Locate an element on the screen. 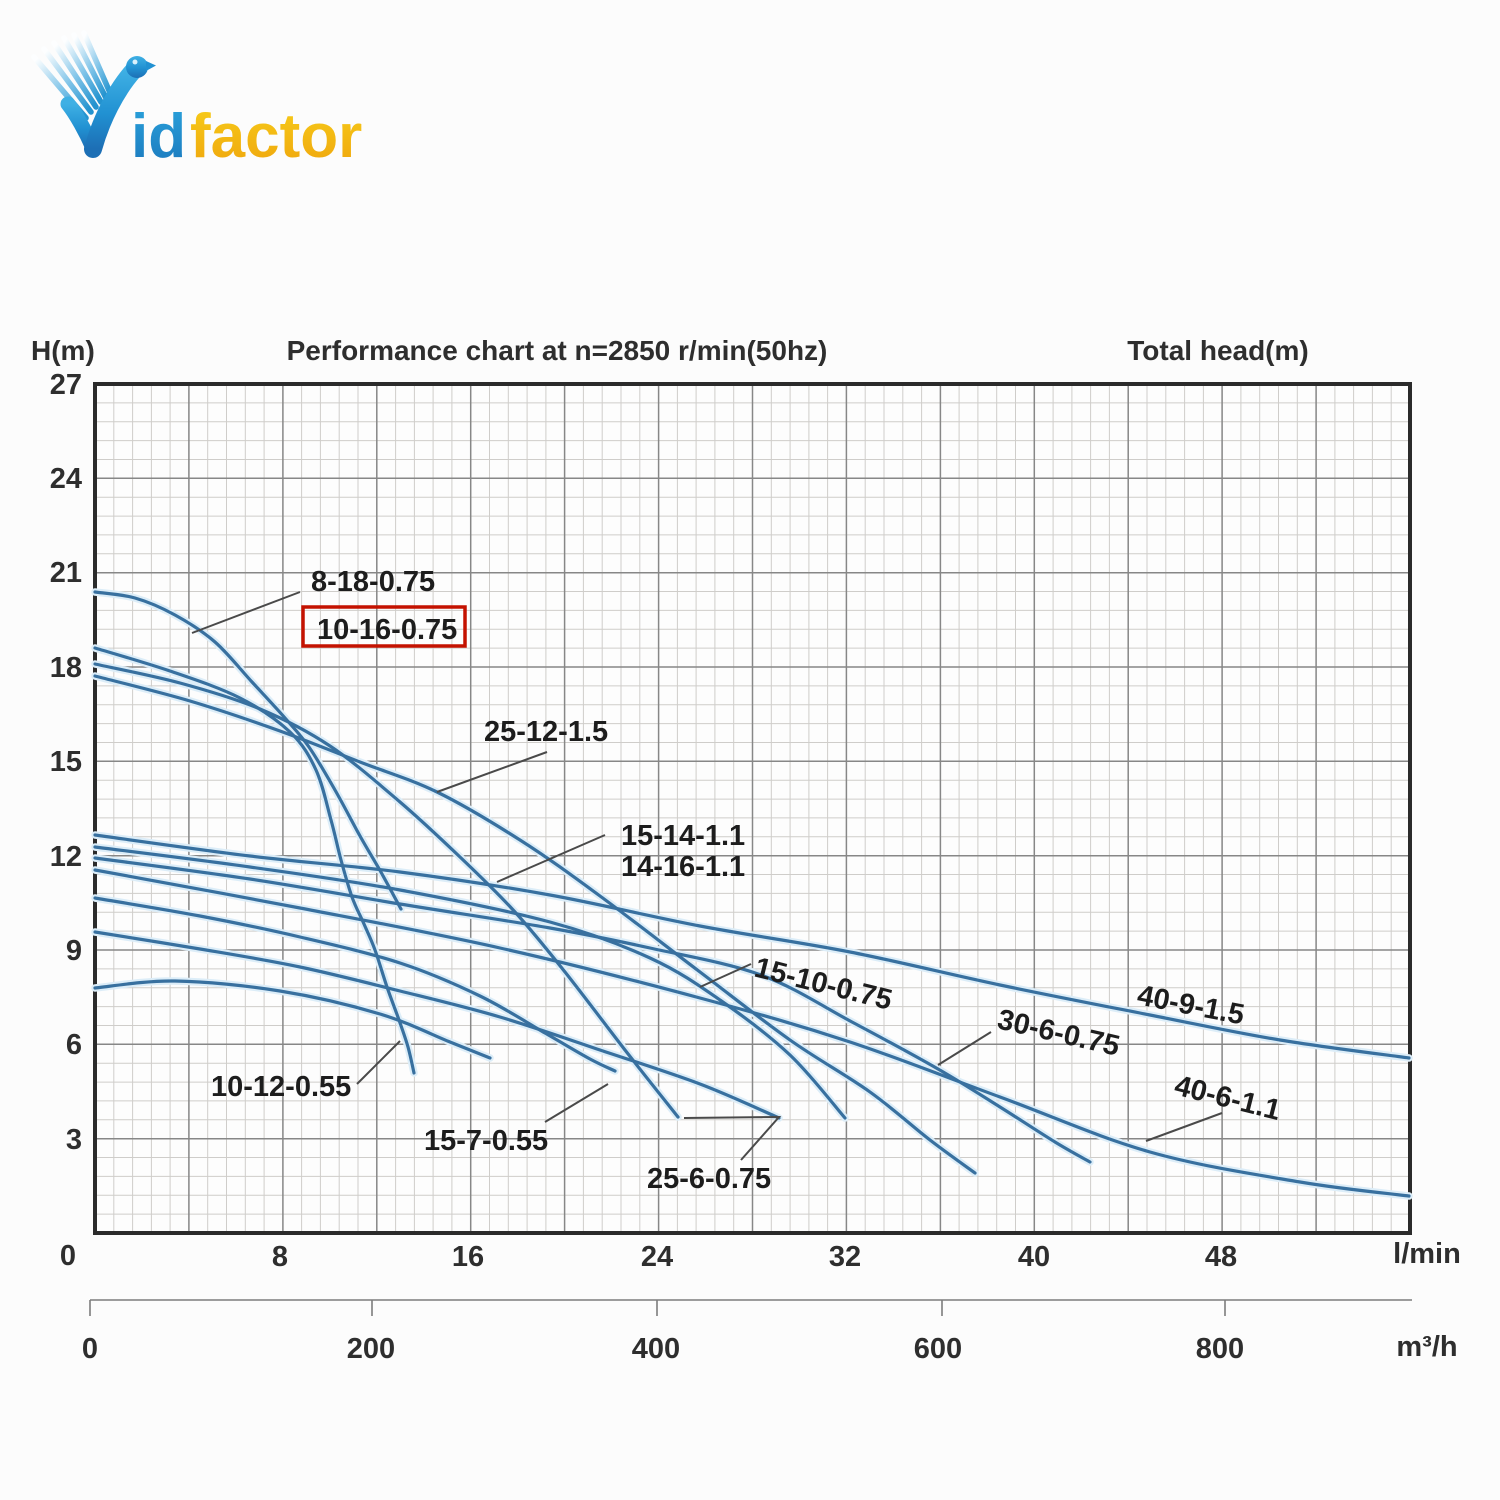 The image size is (1500, 1500). svg-text: id is located at coordinates (158, 136).